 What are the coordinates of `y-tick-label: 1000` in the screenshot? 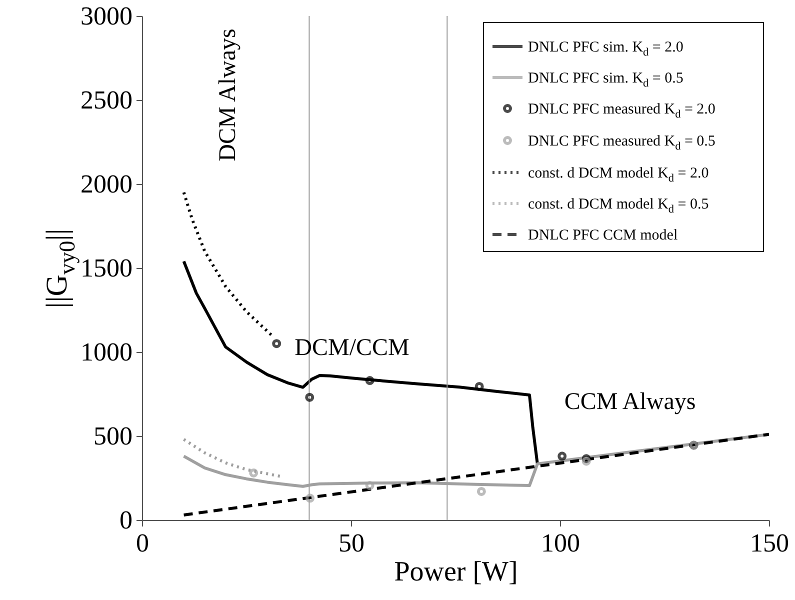 It's located at (106, 352).